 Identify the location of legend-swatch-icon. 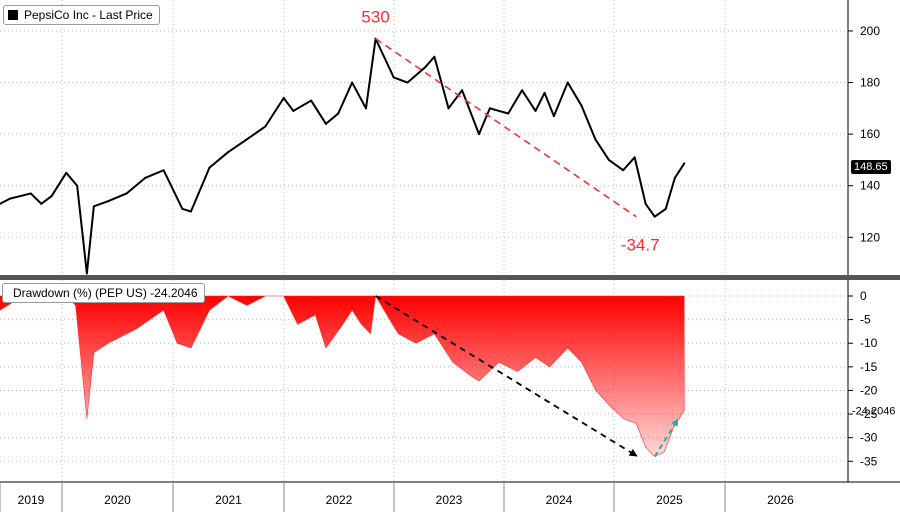
(13, 15).